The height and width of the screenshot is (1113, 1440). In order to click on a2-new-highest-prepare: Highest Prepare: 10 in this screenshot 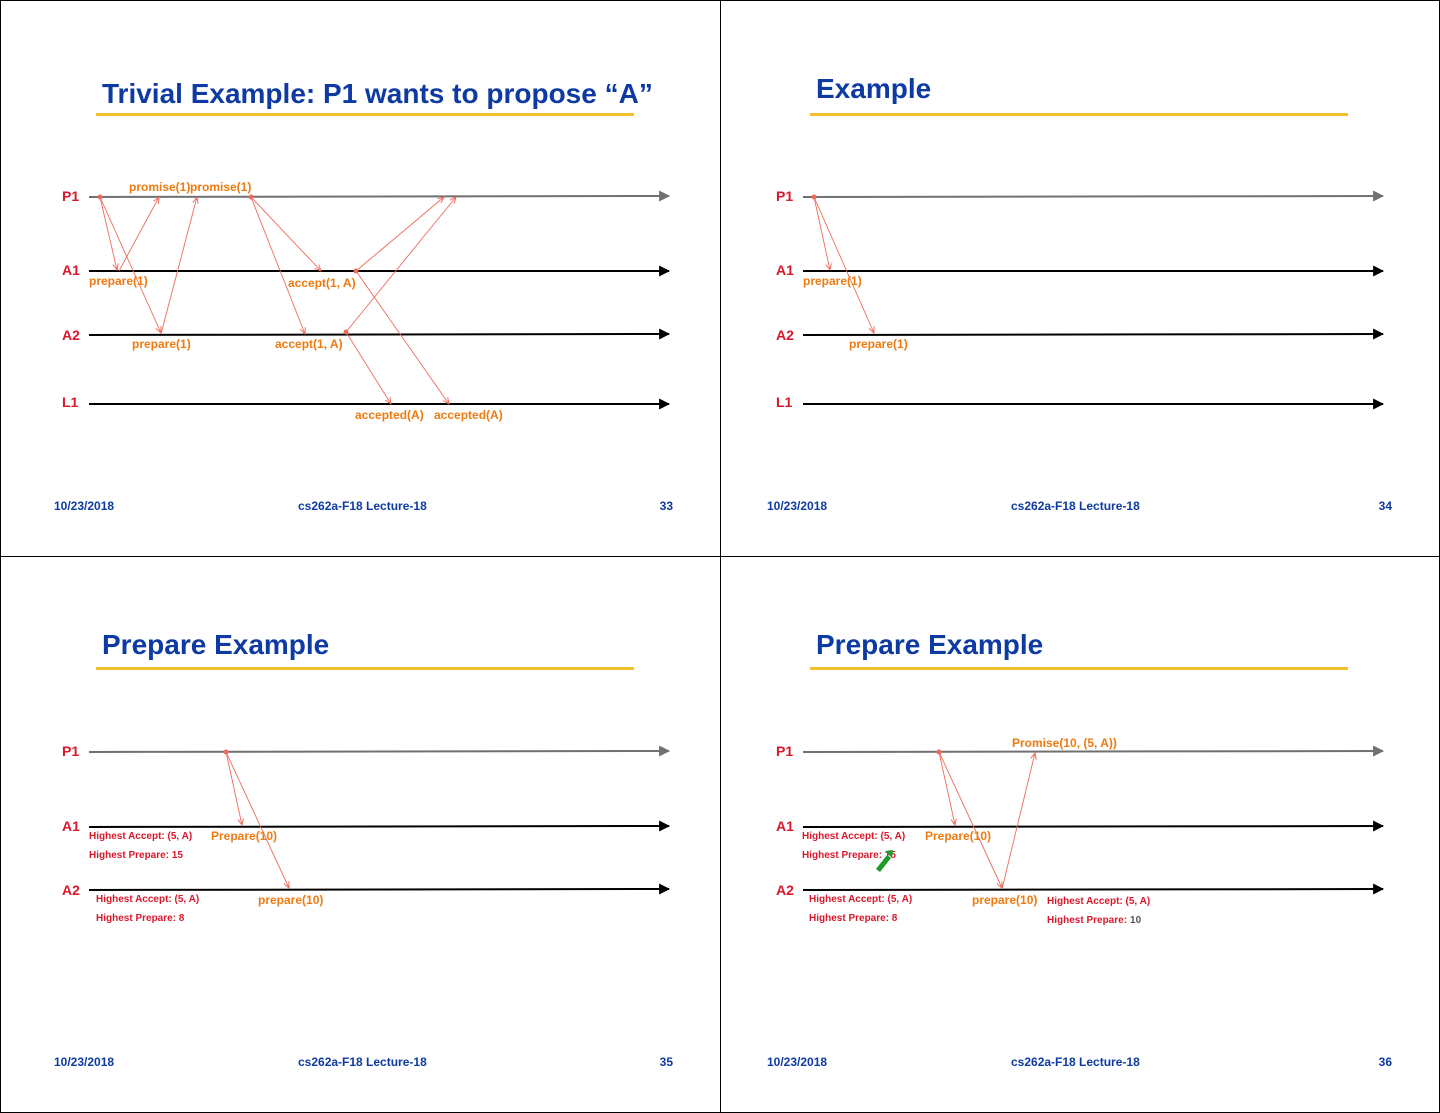, I will do `click(1094, 920)`.